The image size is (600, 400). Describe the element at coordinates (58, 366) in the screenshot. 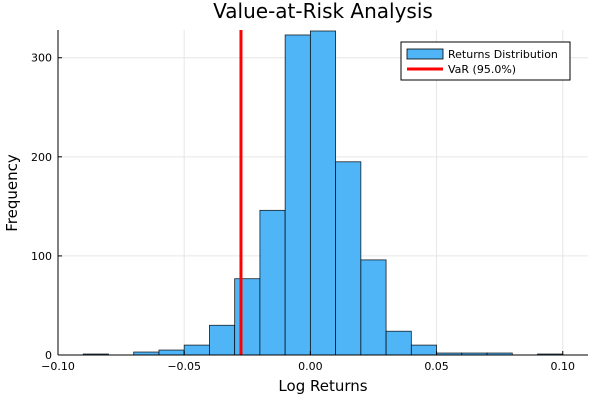

I see `x-tick-label: −0.10` at that location.